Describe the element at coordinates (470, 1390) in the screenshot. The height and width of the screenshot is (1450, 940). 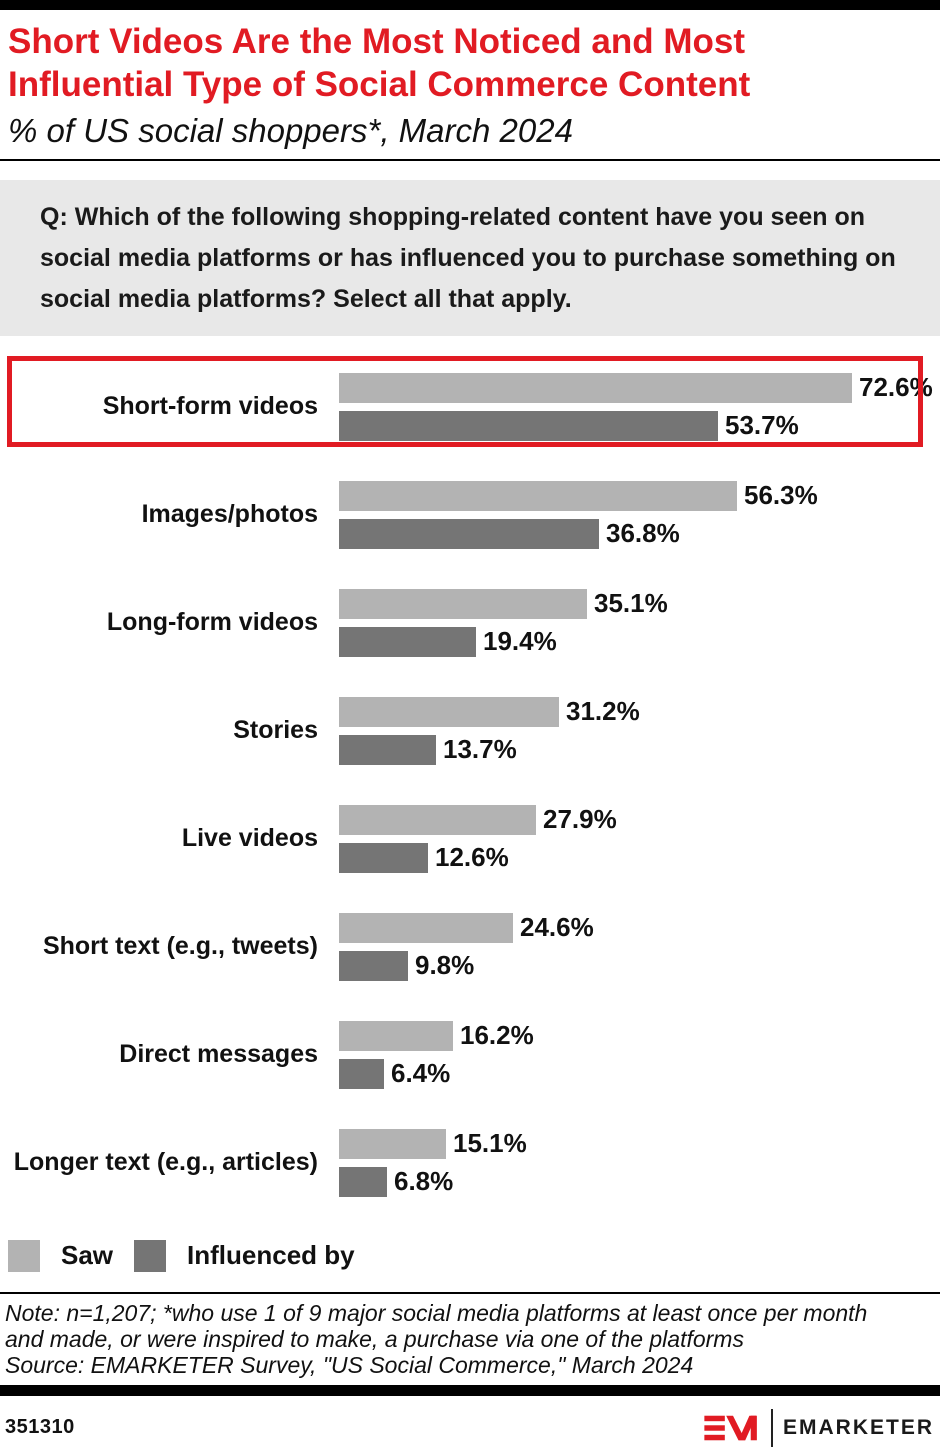
I see `bottom-black-bar` at that location.